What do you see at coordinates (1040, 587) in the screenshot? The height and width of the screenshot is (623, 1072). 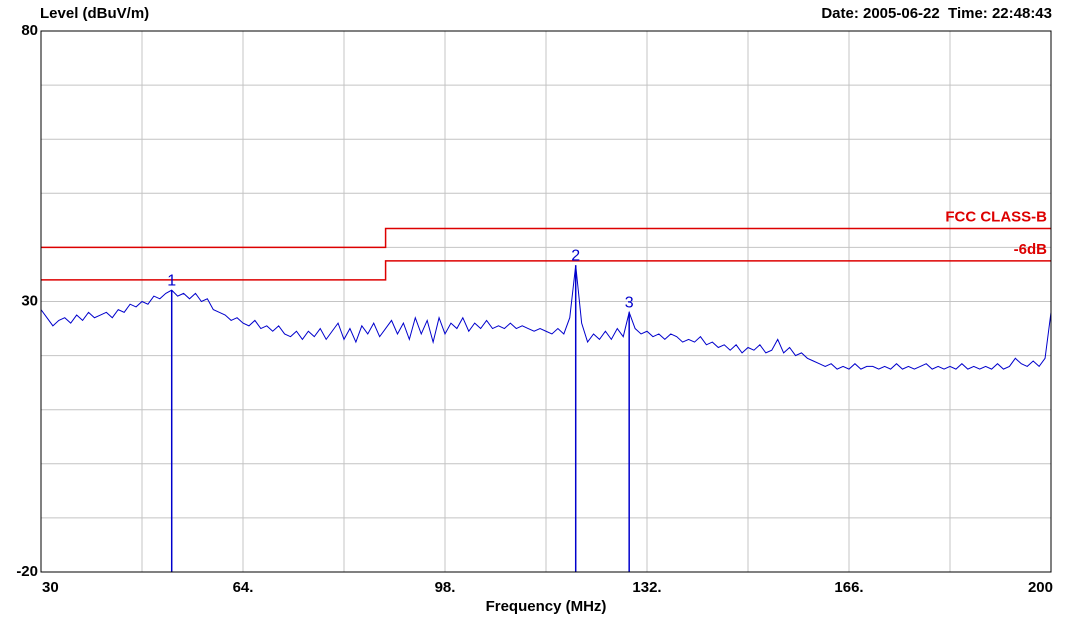 I see `x-tick-label: 200` at bounding box center [1040, 587].